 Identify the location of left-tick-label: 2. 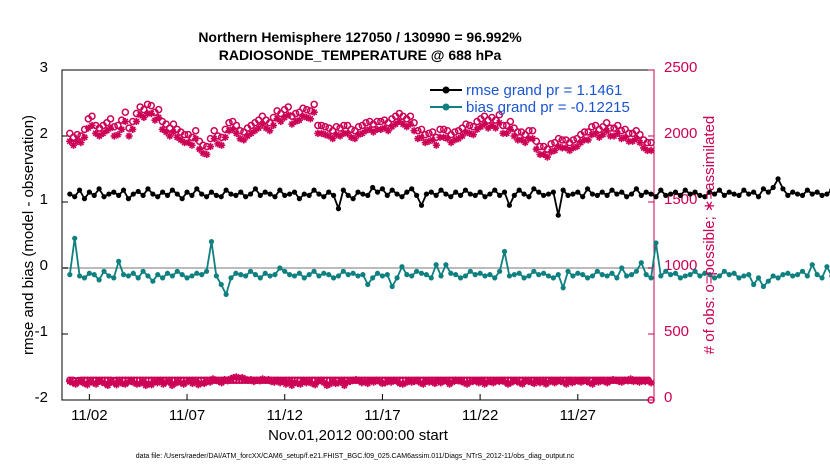
(44, 133).